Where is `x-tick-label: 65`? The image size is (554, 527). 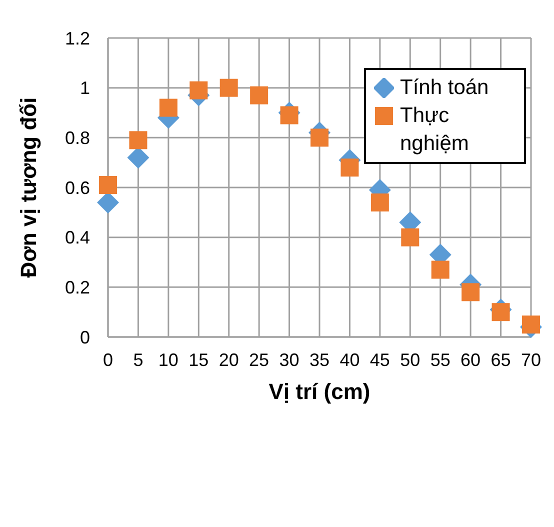 x-tick-label: 65 is located at coordinates (500, 360).